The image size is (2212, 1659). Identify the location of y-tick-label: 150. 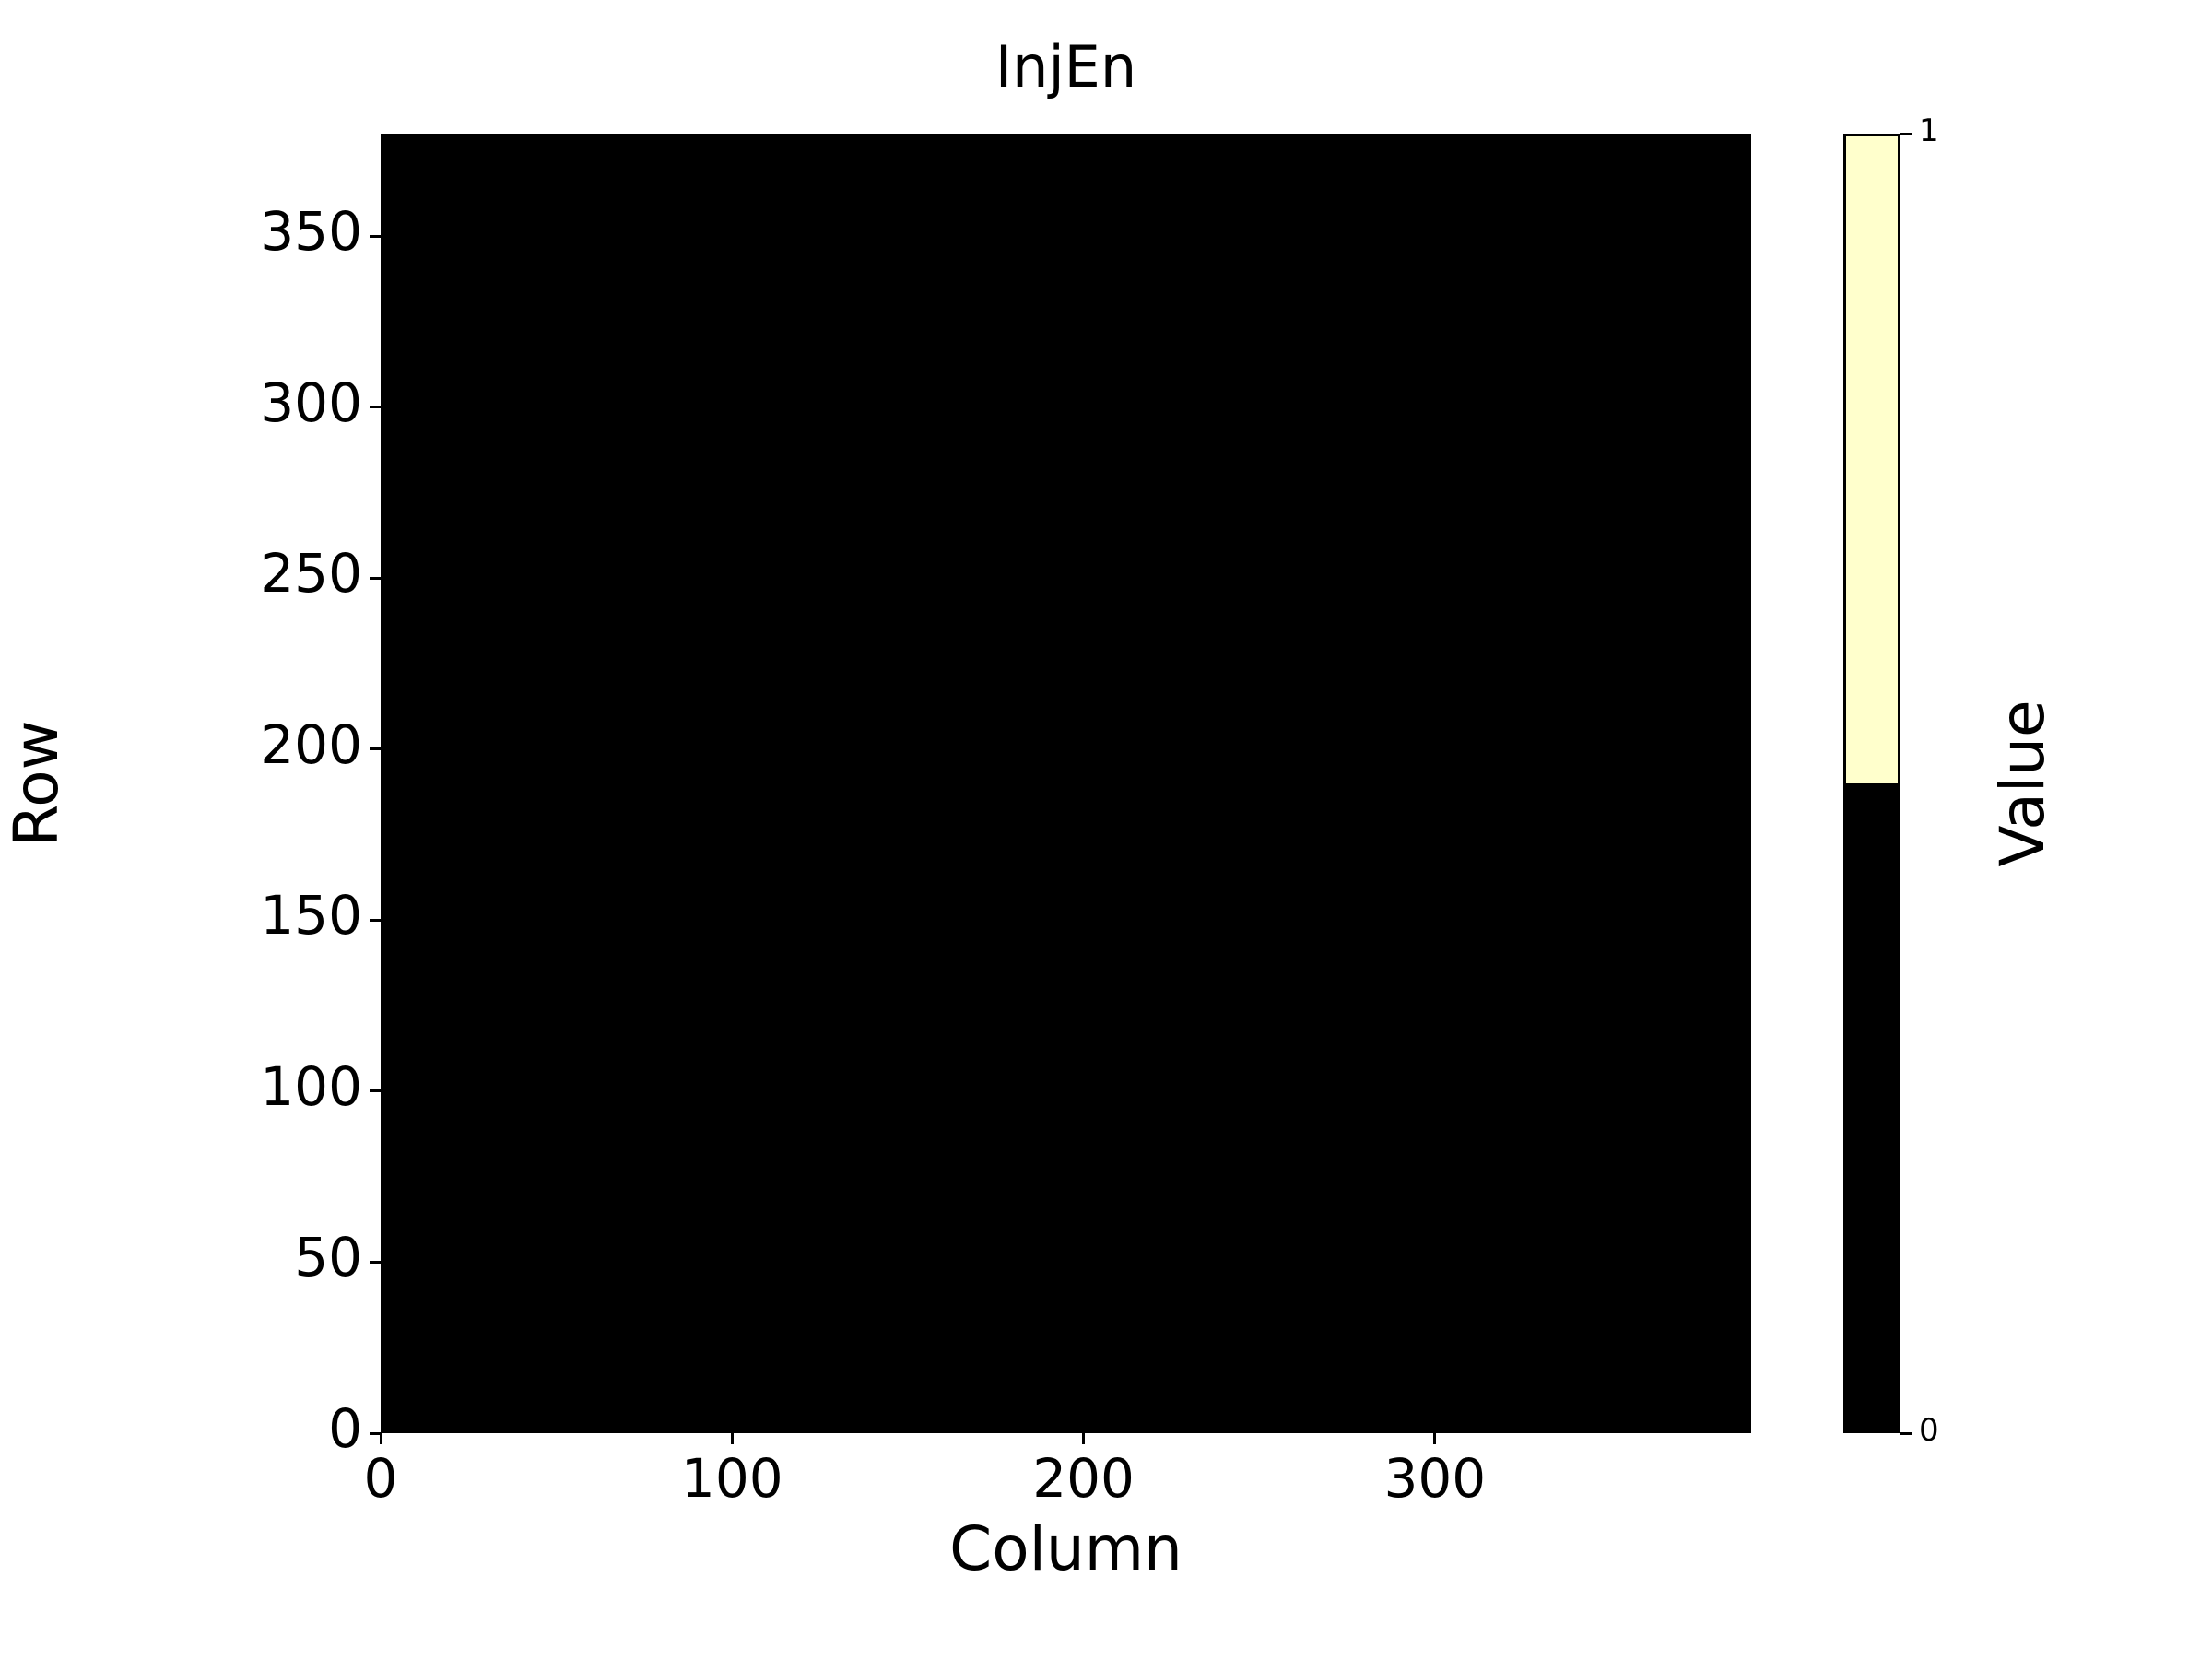
(311, 915).